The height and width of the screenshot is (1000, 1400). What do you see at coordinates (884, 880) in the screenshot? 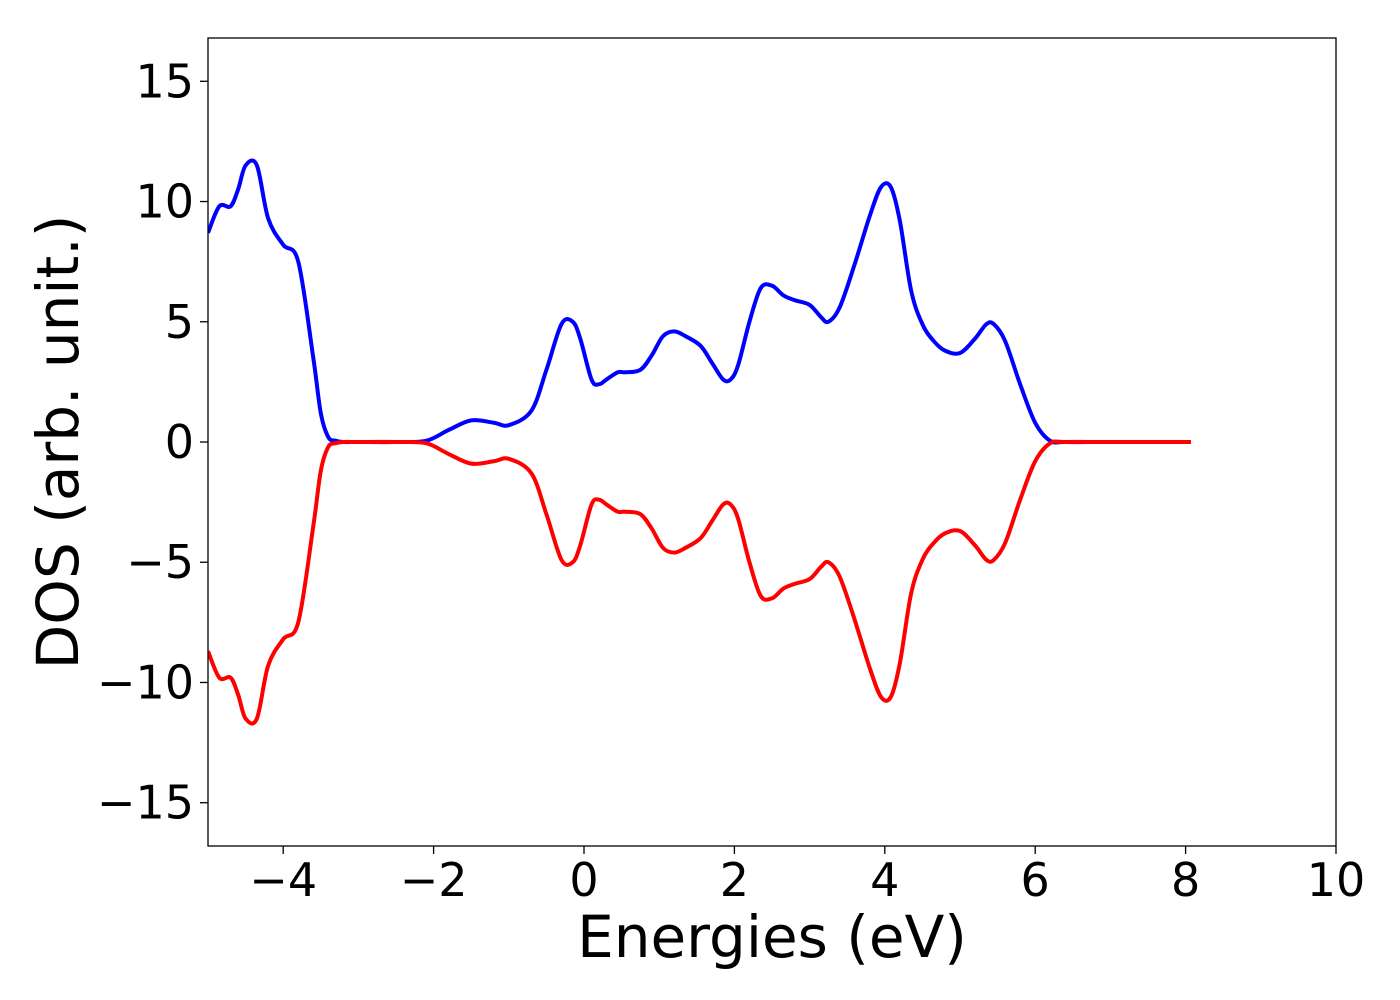
I see `x-tick-label: 4` at bounding box center [884, 880].